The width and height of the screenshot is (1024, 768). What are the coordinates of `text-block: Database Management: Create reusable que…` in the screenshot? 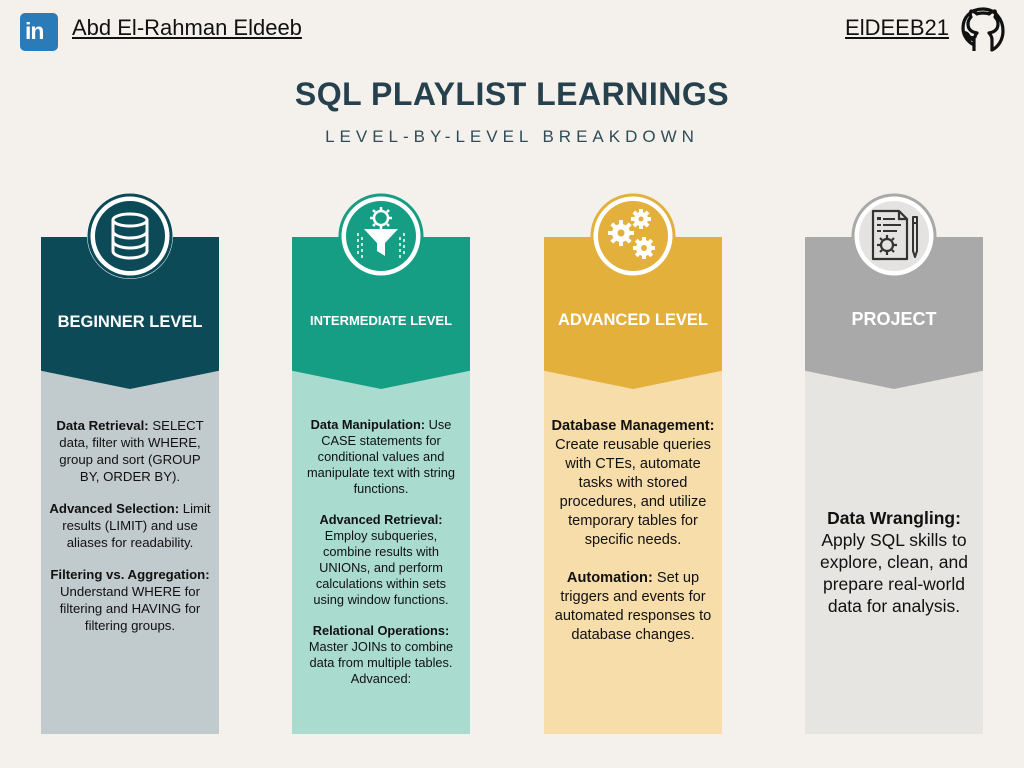 It's located at (633, 483).